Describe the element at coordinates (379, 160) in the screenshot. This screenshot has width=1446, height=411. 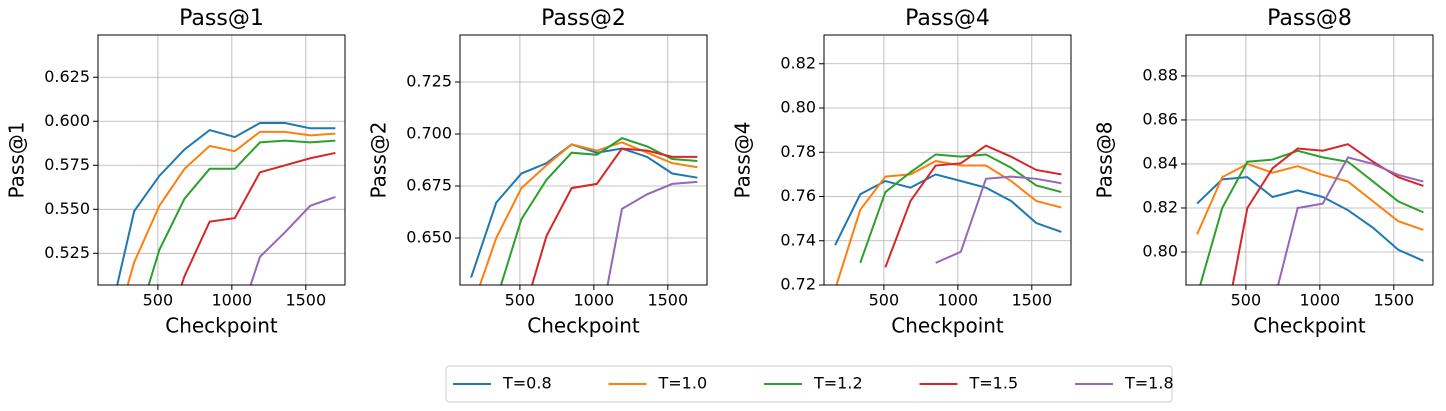
I see `y-axis-label: Pass@2` at that location.